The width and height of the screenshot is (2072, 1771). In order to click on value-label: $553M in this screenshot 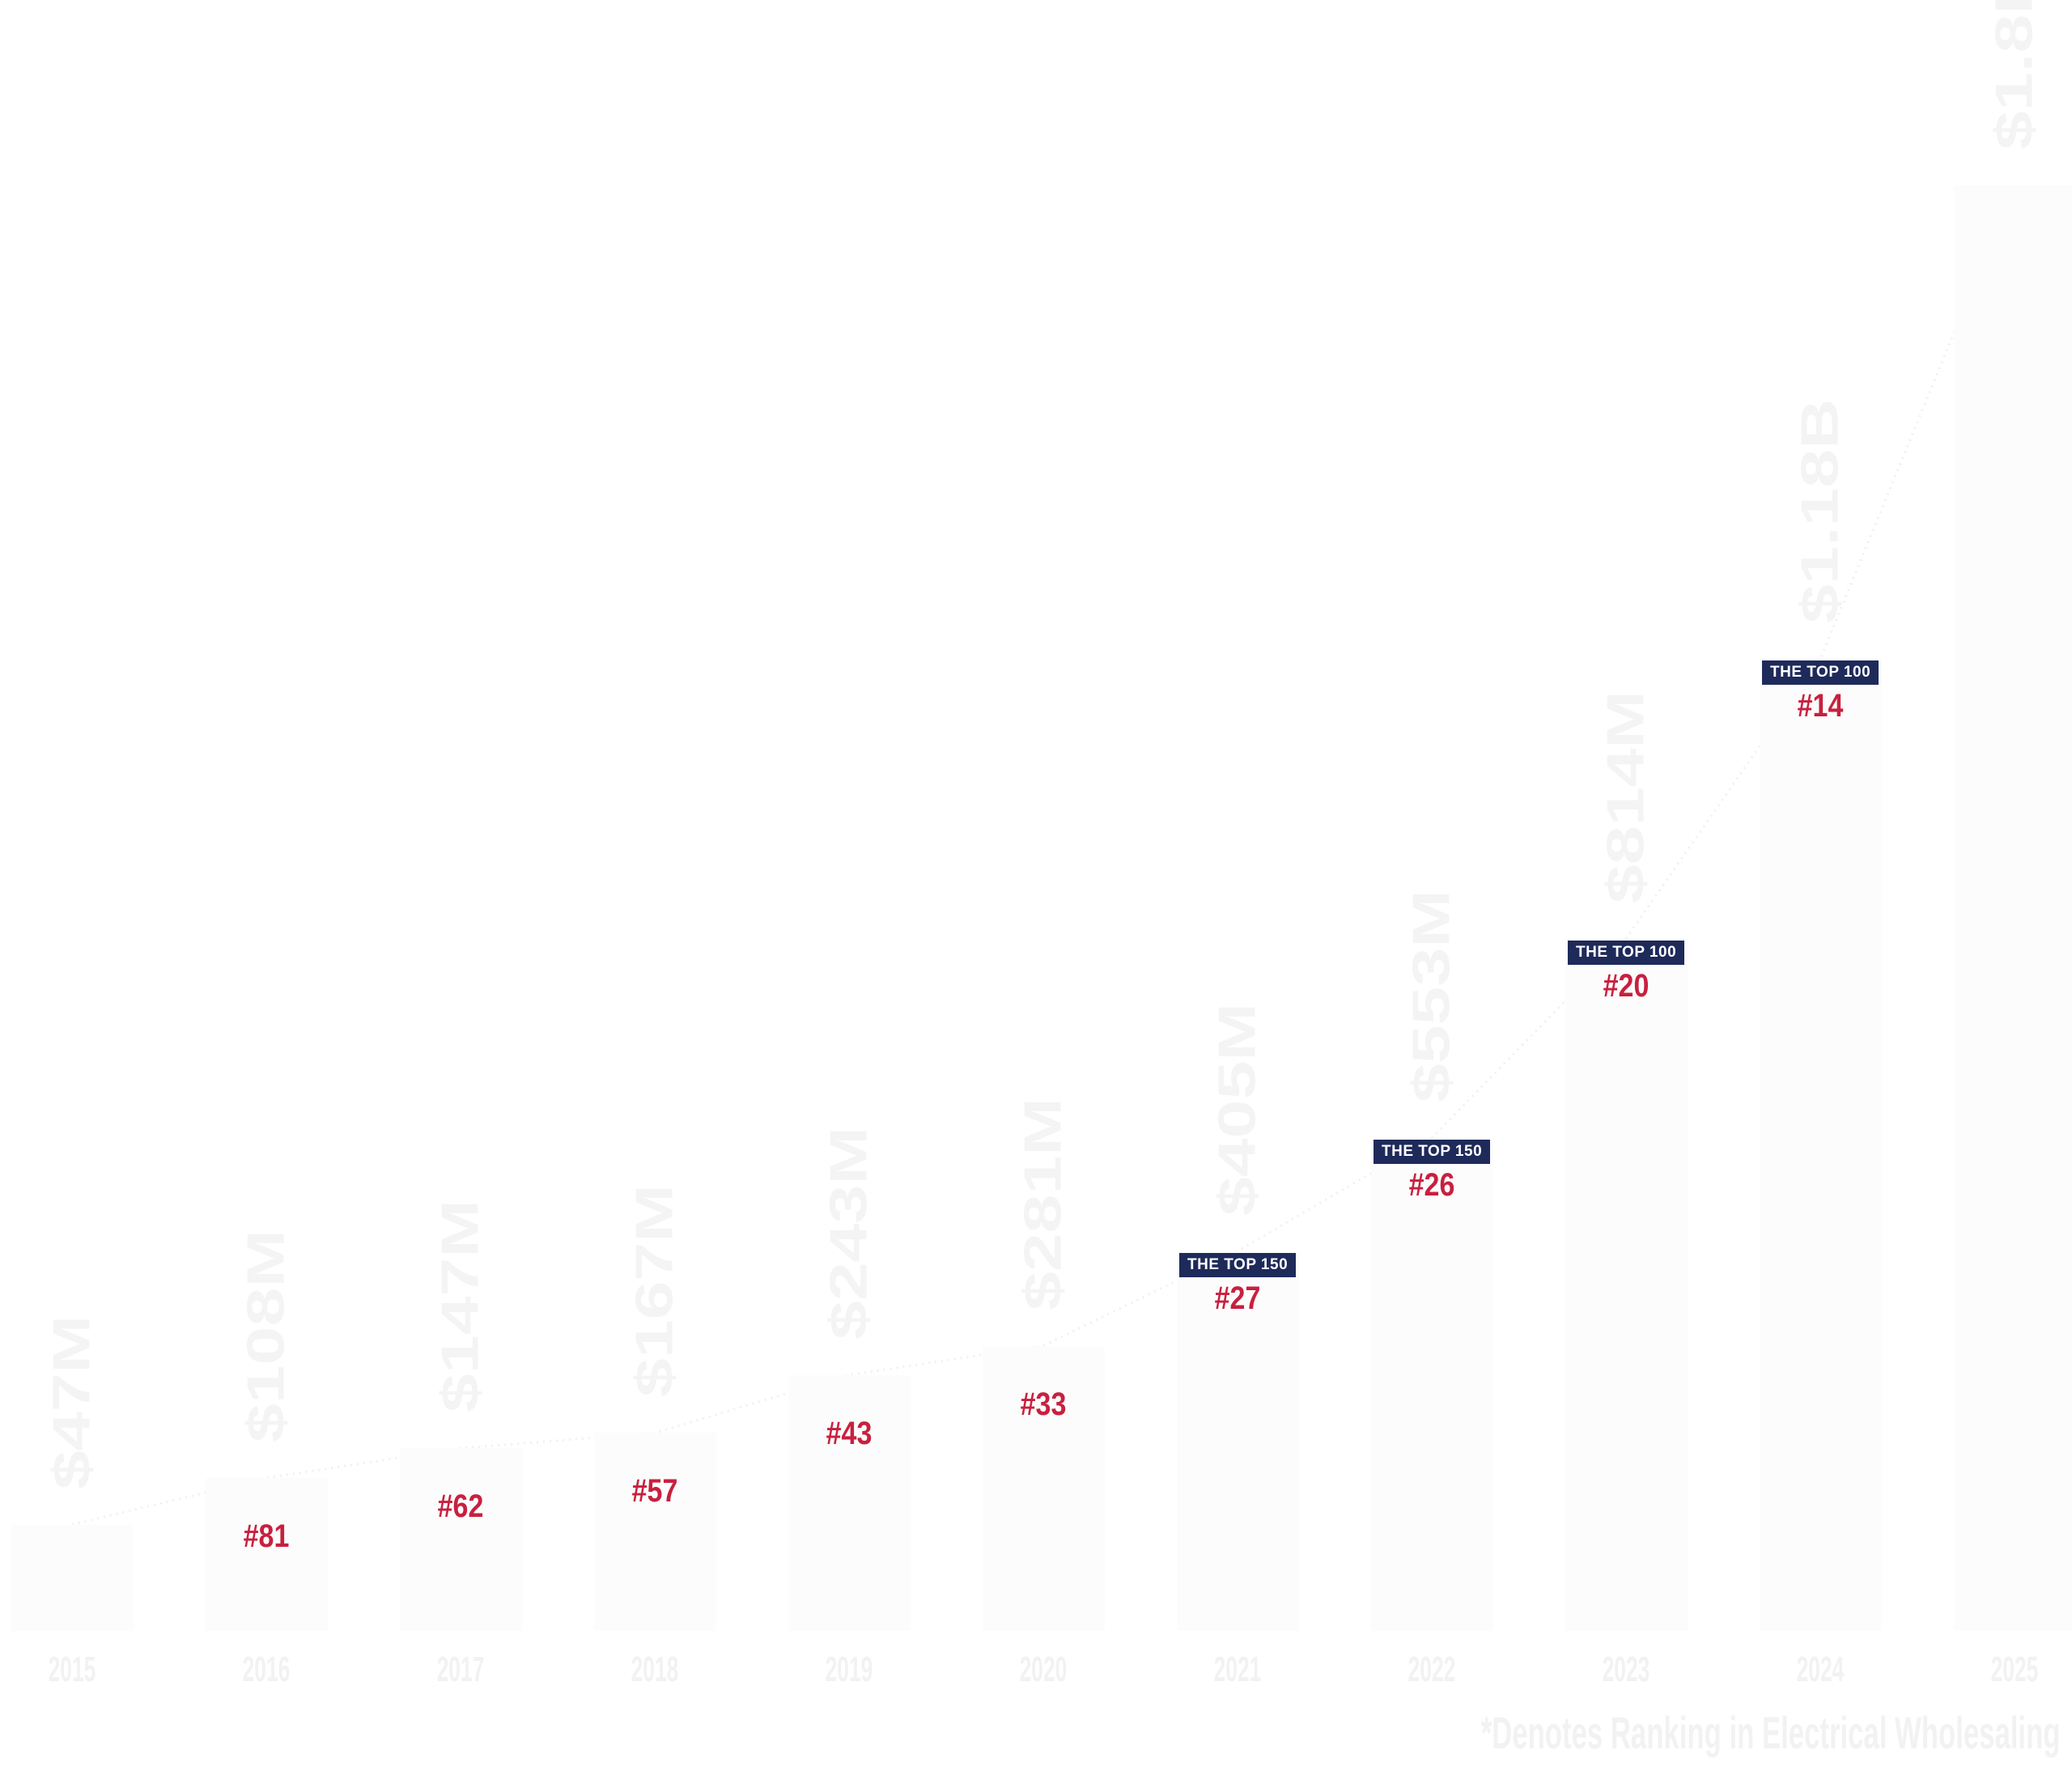, I will do `click(1431, 995)`.